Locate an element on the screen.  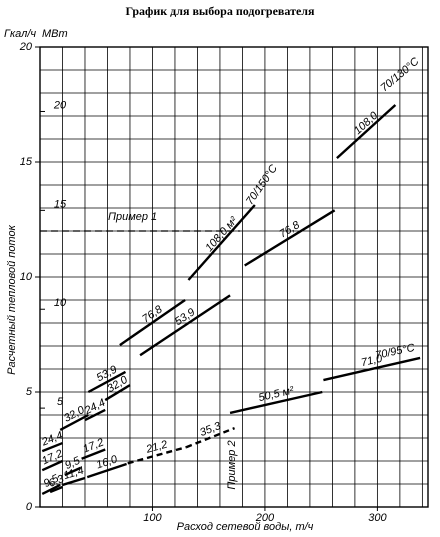
y-tick-label: 20 is located at coordinates (26, 47).